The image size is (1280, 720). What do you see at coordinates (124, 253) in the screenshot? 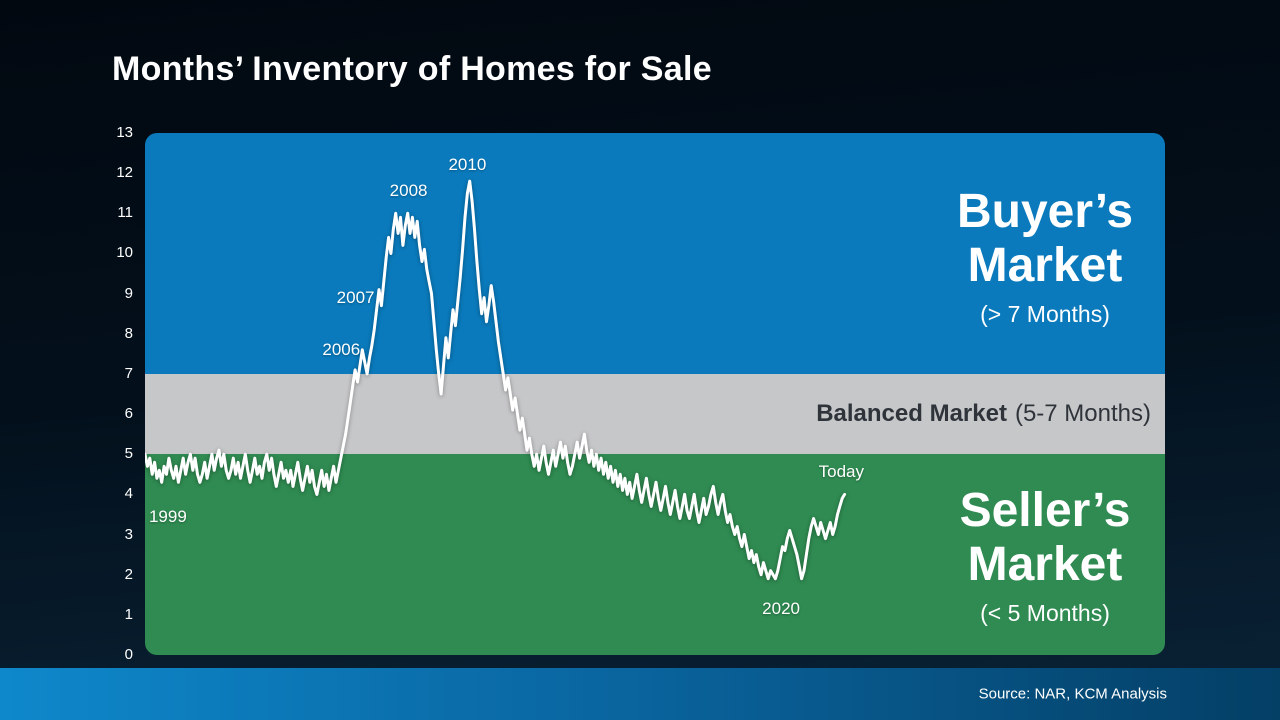
I see `y-axis-tick-10: 10` at bounding box center [124, 253].